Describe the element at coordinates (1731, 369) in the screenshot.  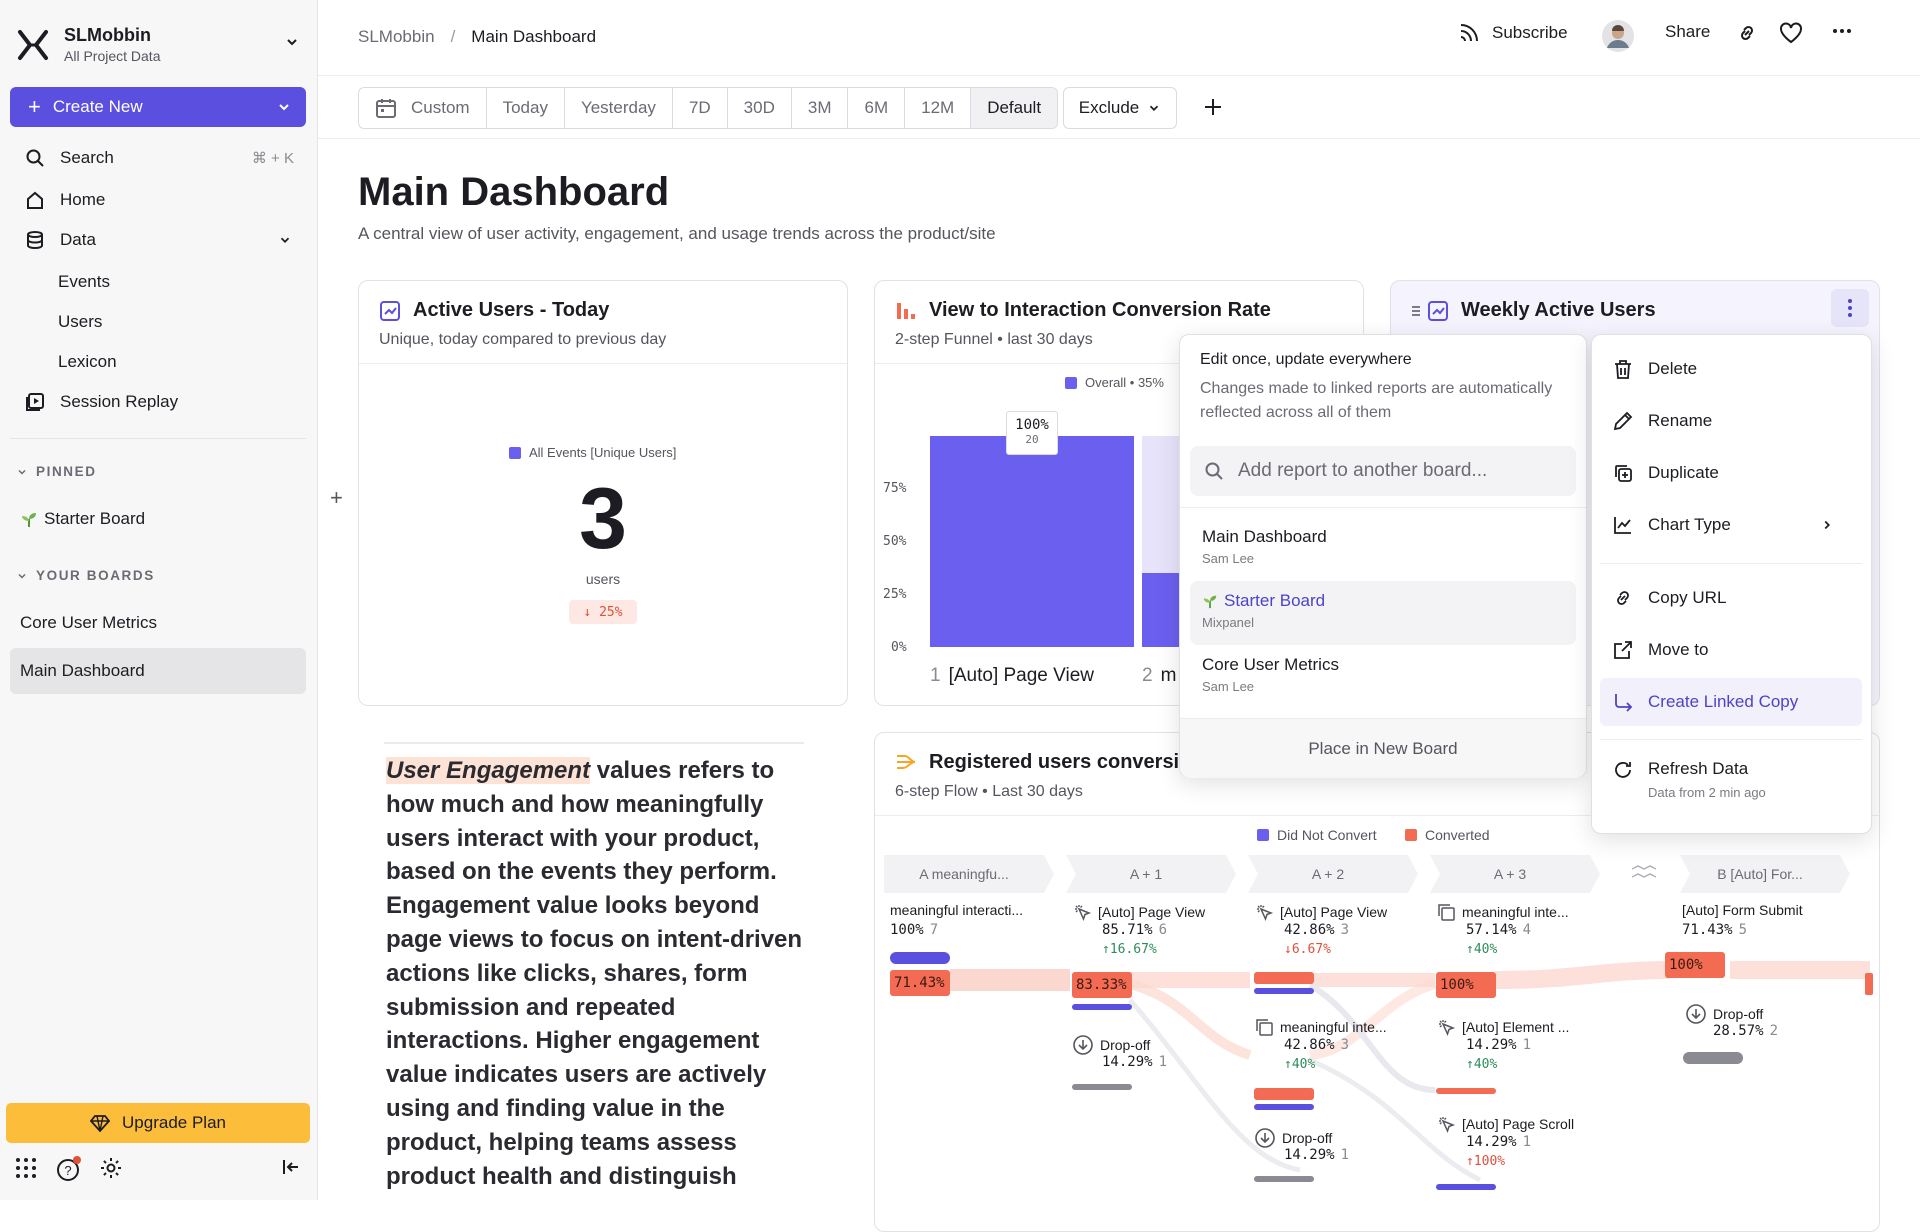
I see `menu-item-delete: Delete` at that location.